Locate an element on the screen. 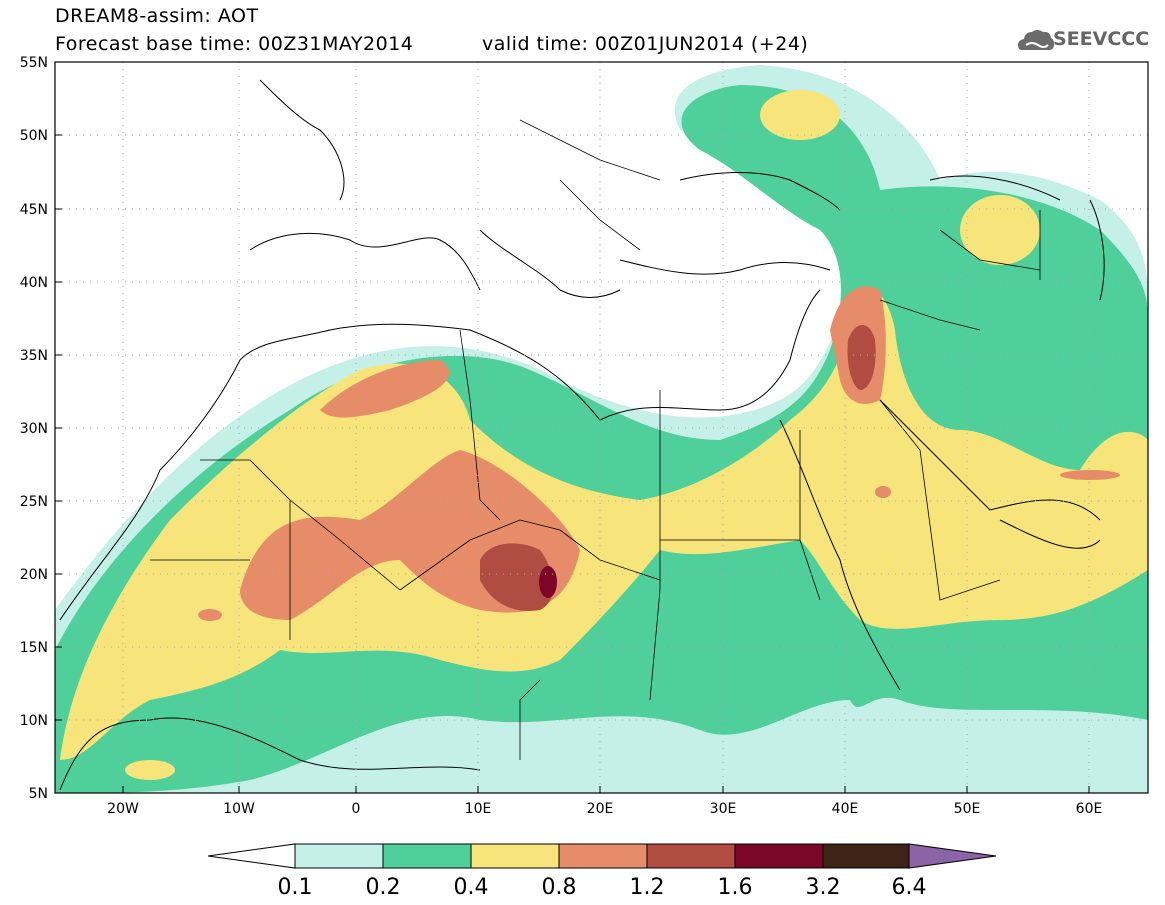  lon-label: 20W is located at coordinates (123, 809).